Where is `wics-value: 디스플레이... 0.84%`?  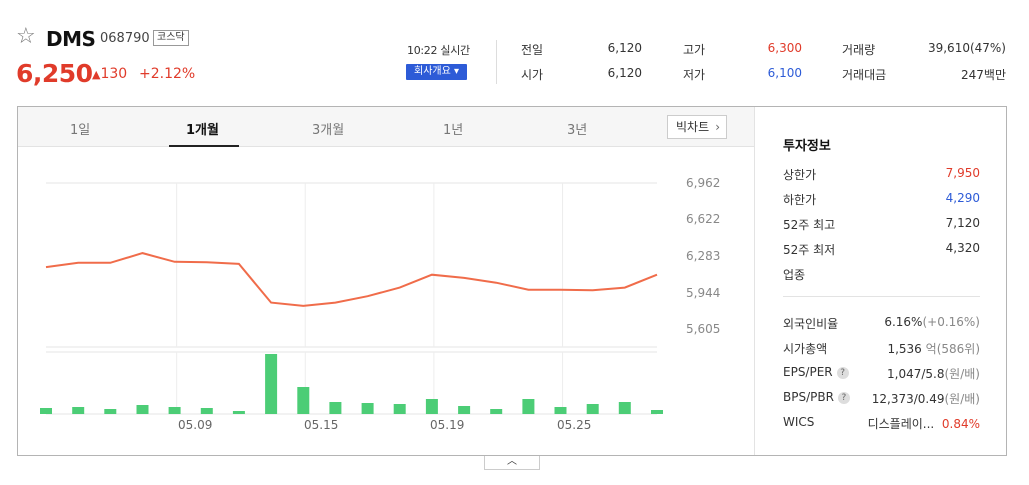
wics-value: 디스플레이... 0.84% is located at coordinates (923, 424).